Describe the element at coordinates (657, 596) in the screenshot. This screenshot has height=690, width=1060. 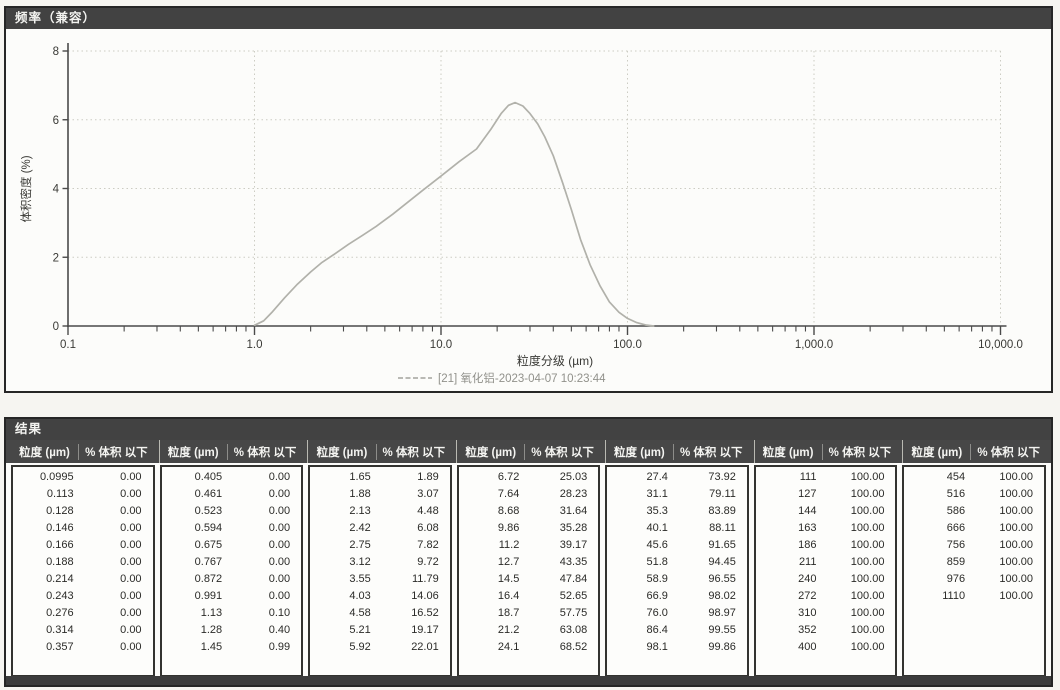
I see `size-cell: 66.9` at that location.